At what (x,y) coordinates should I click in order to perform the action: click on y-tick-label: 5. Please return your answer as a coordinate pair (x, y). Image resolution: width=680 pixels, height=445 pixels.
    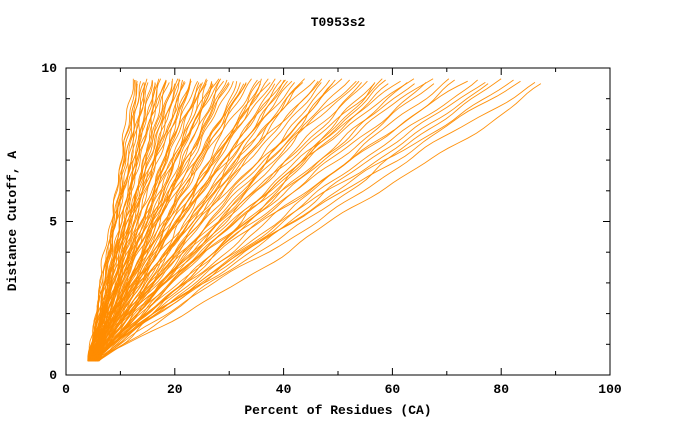
    Looking at the image, I should click on (53, 222).